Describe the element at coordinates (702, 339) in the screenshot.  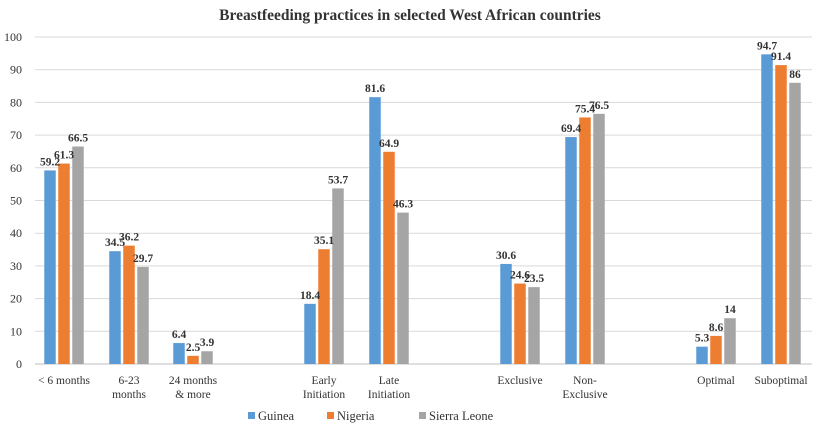
I see `data-label: 5.3` at that location.